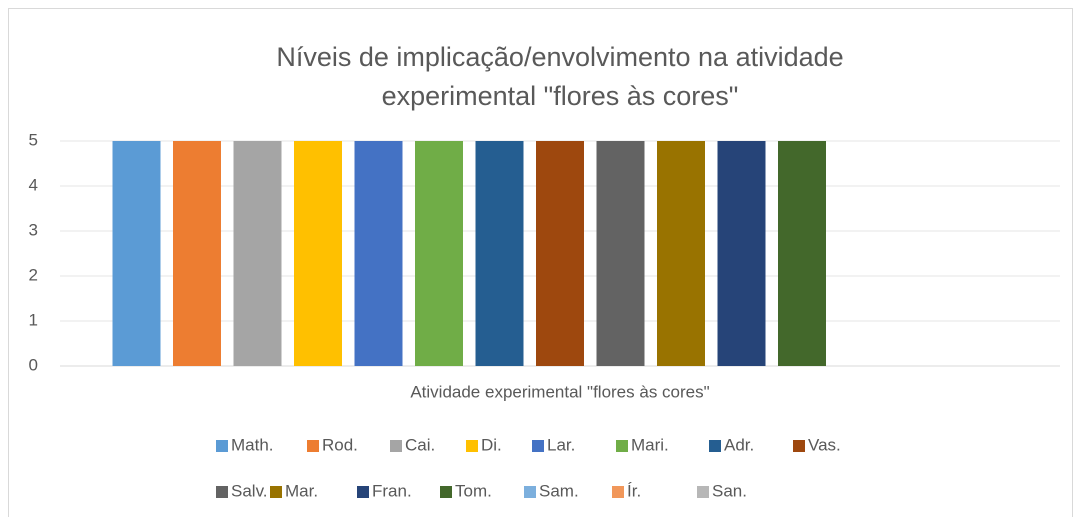 This screenshot has width=1075, height=517. I want to click on y-tick-label: 3, so click(33, 229).